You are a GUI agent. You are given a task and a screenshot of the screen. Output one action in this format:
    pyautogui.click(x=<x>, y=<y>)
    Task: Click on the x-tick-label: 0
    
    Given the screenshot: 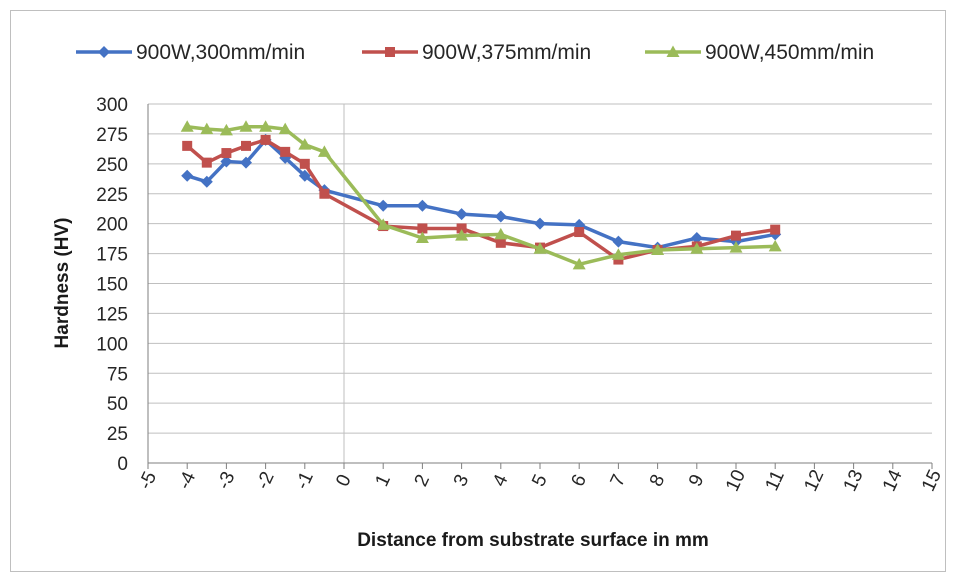 What is the action you would take?
    pyautogui.click(x=344, y=480)
    